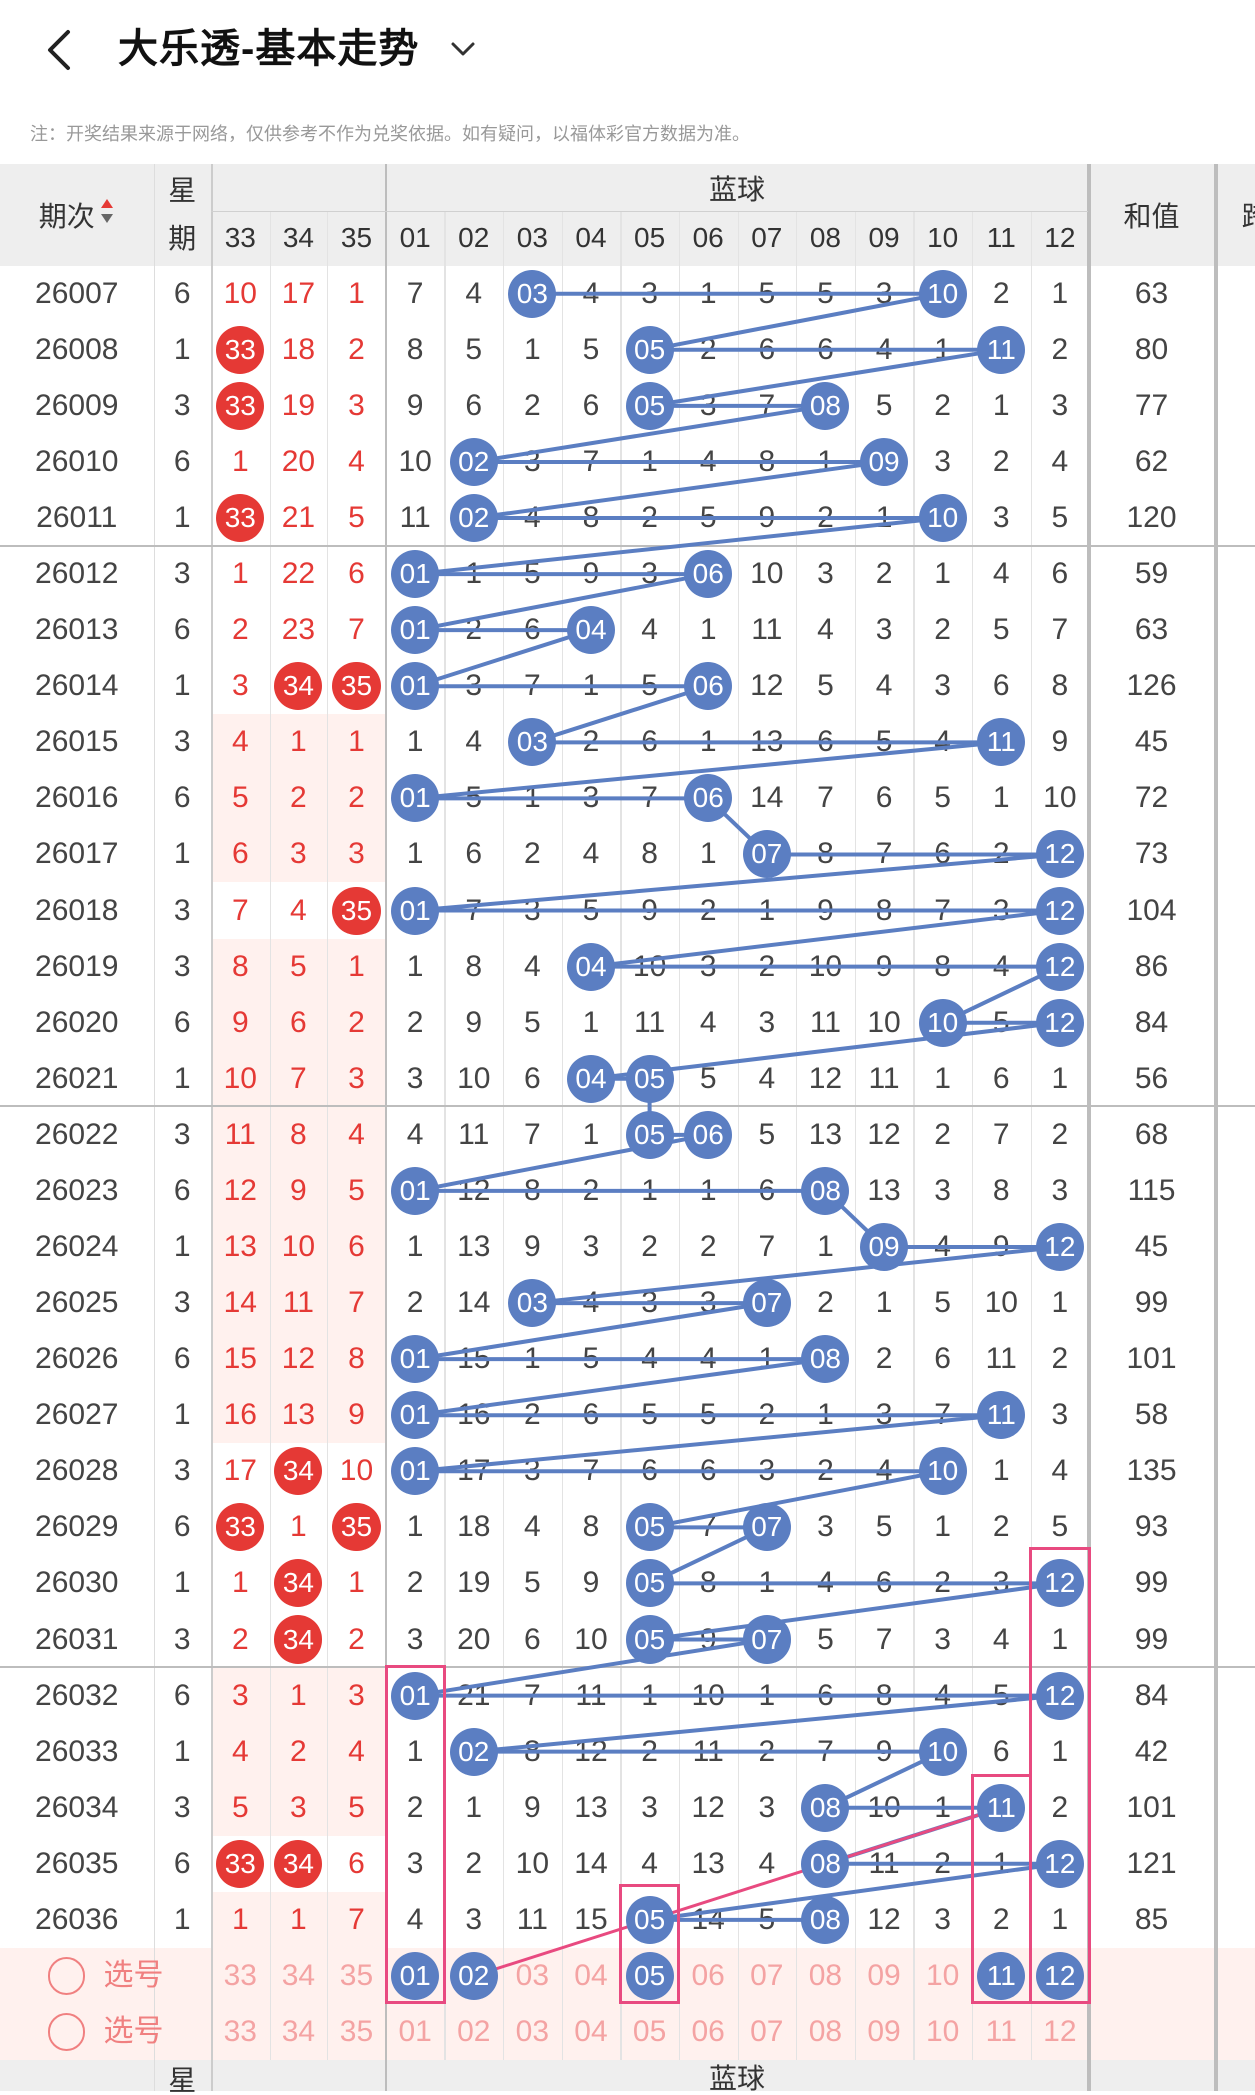 The image size is (1255, 2095). Describe the element at coordinates (298, 1471) in the screenshot. I see `red-ball: 34` at that location.